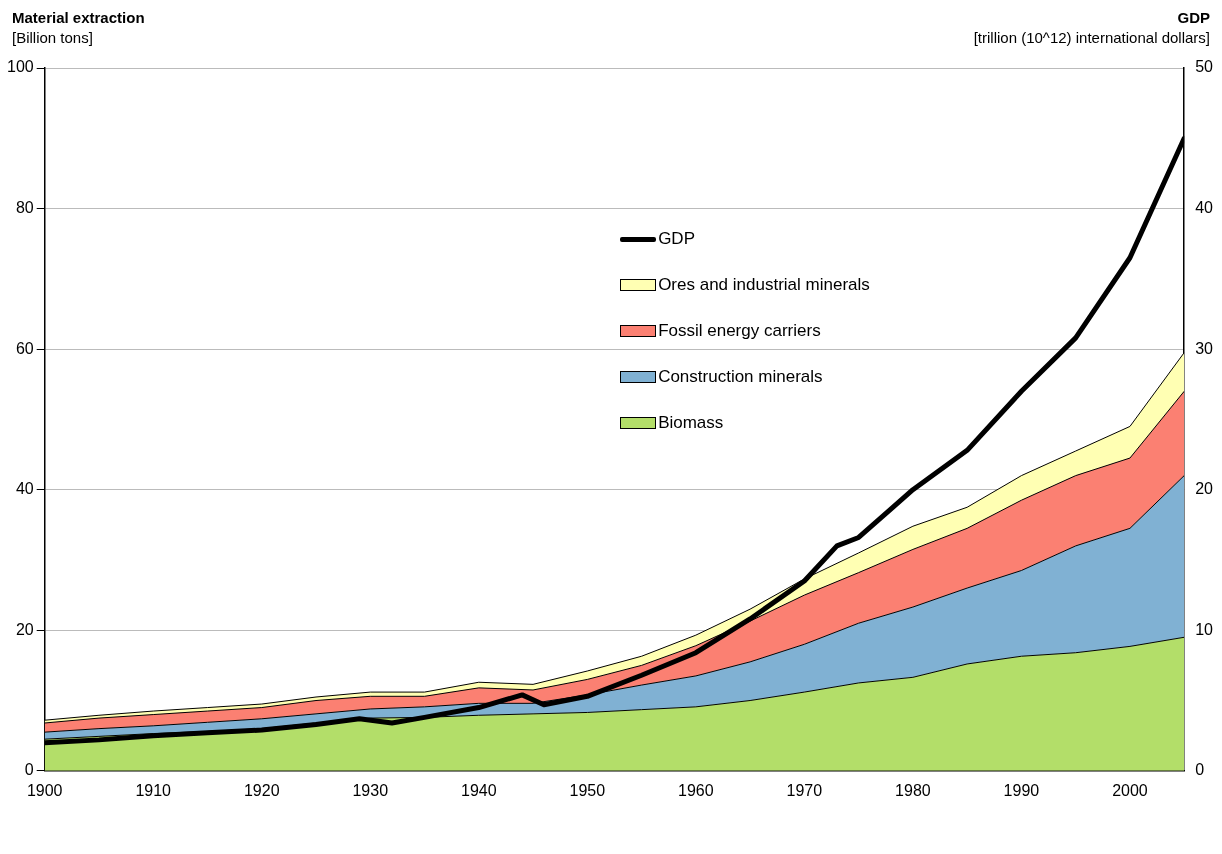 This screenshot has width=1222, height=854. Describe the element at coordinates (1130, 790) in the screenshot. I see `x-tick-label: 2000` at that location.